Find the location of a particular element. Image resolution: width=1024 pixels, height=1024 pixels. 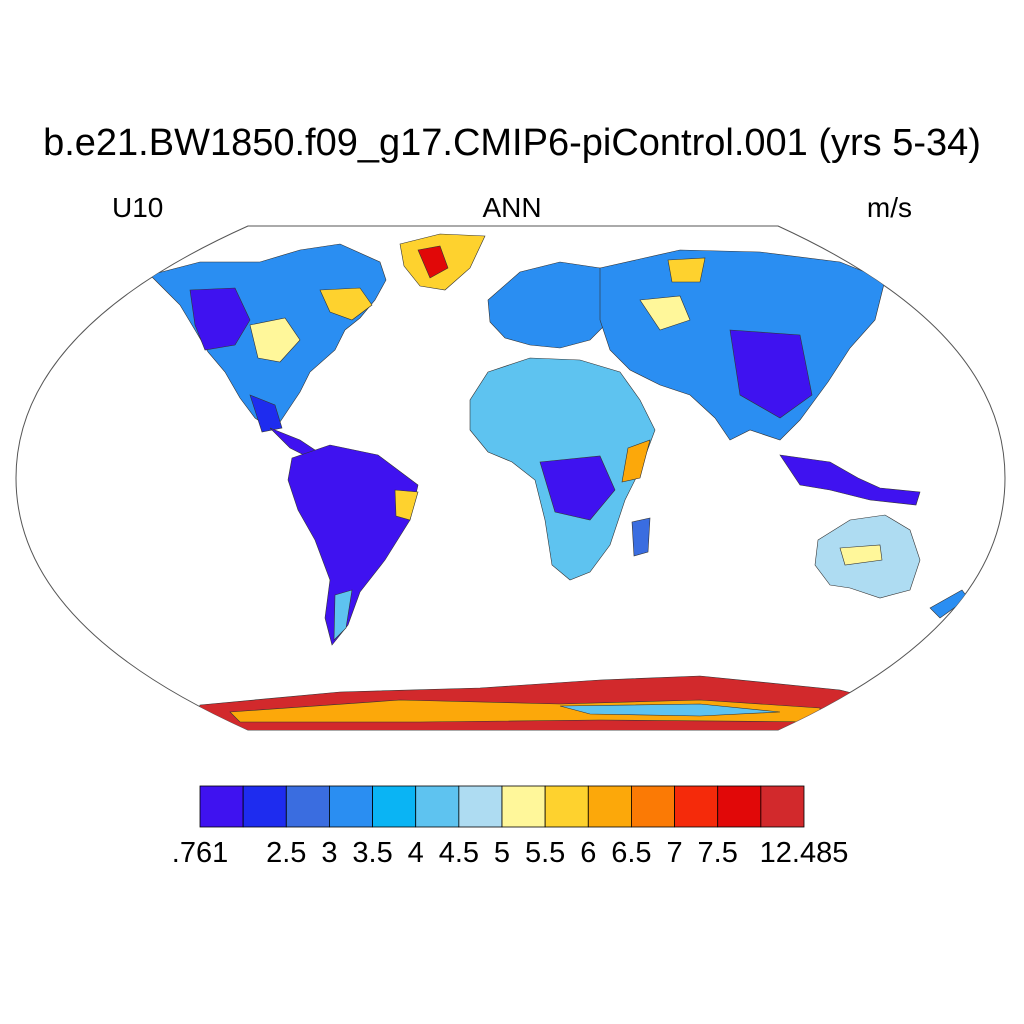

colorbar-label: 5.5 is located at coordinates (545, 853).